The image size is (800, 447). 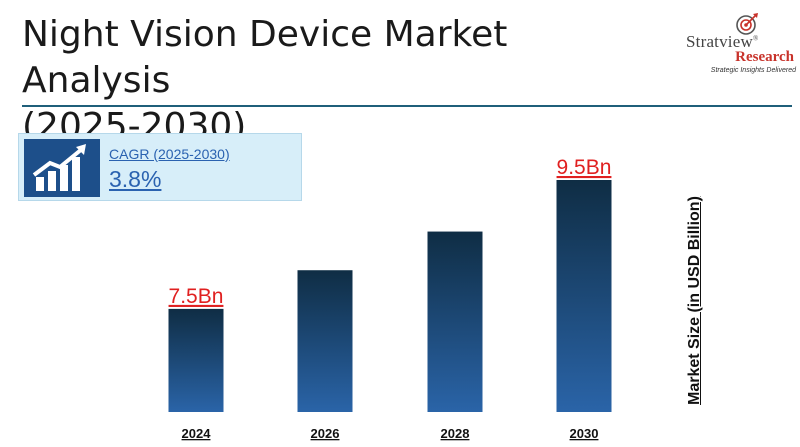 I want to click on y-axis-label: Market Size (in USD Billion), so click(x=694, y=300).